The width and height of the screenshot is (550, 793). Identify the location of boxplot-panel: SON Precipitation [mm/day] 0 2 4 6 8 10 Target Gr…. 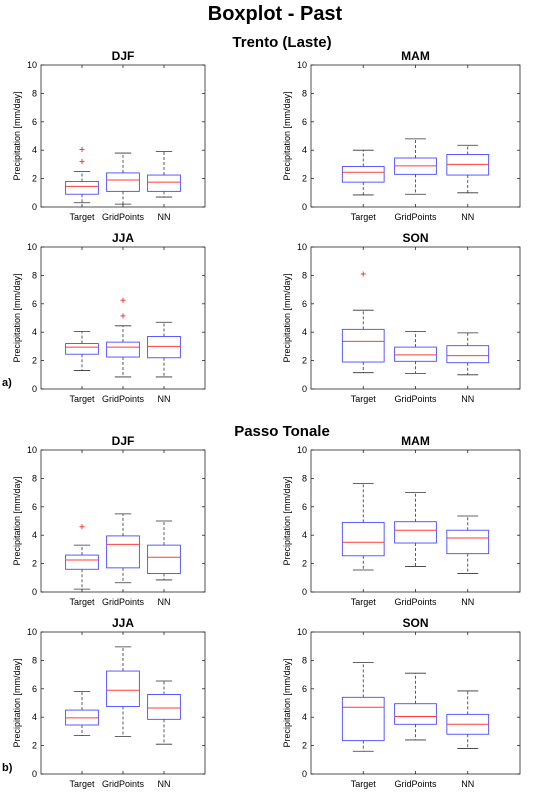
(401, 702).